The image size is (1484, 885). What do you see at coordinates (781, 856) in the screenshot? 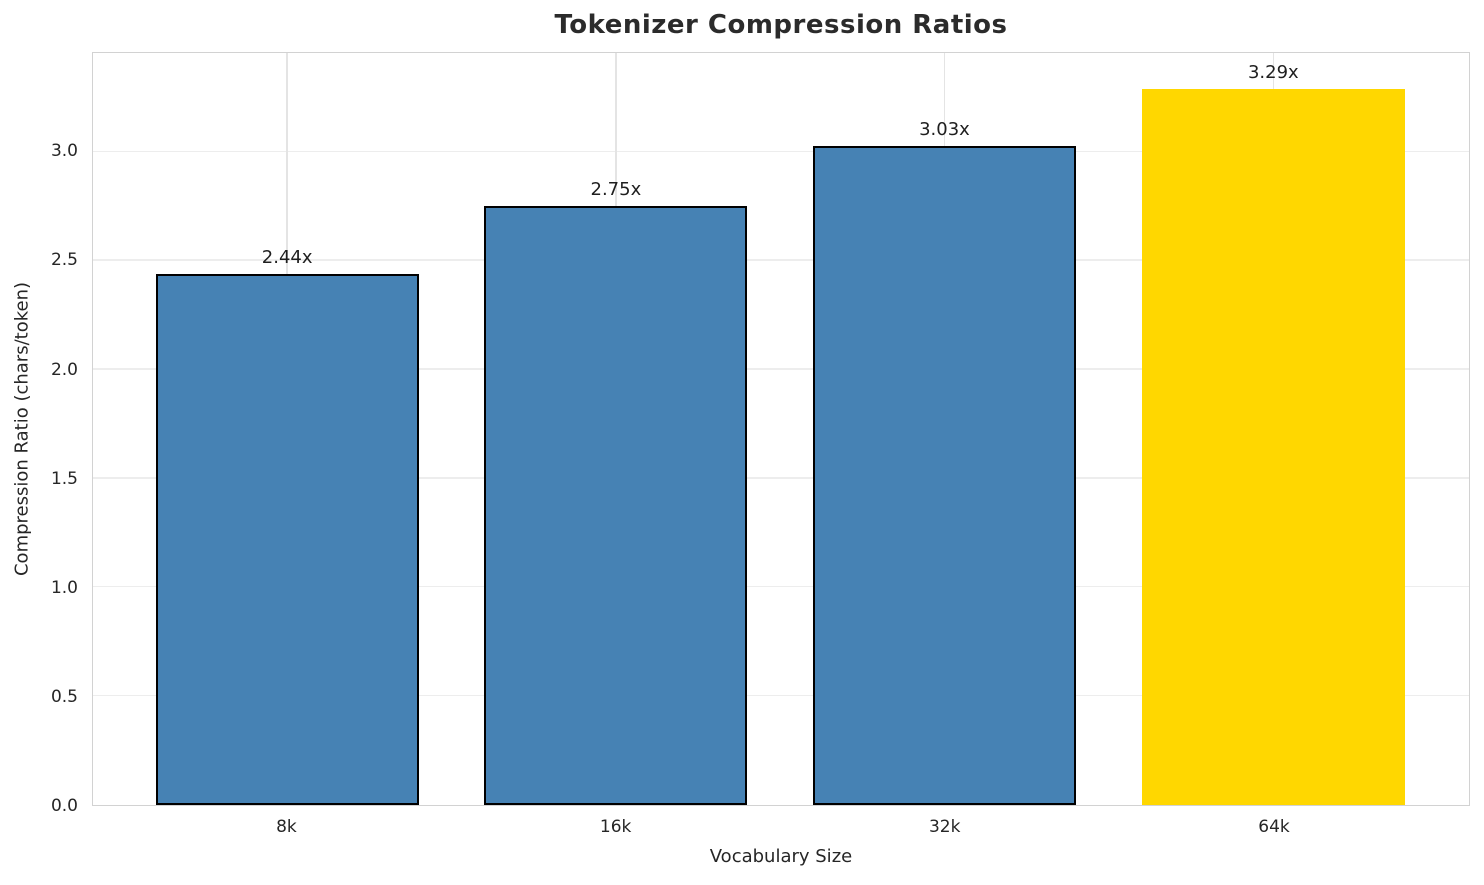
I see `x-axis-label: Vocabulary Size` at bounding box center [781, 856].